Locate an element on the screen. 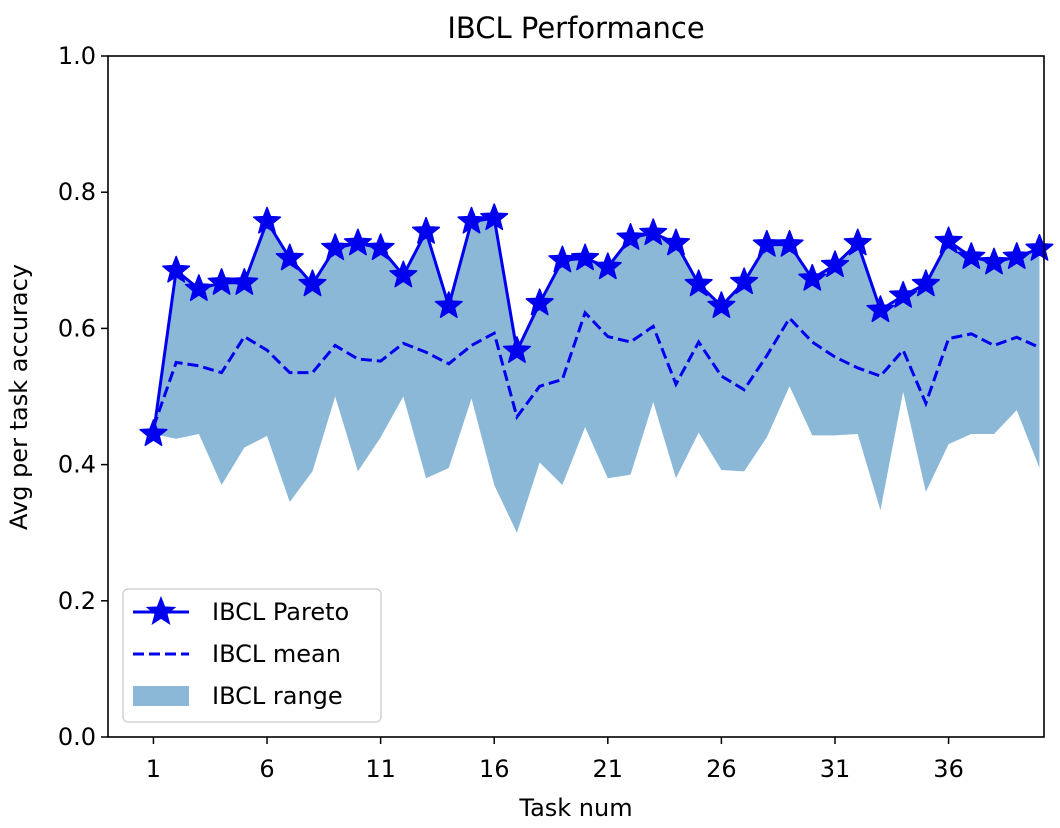  legend: IBCL Pareto IBCL mean IBCL range is located at coordinates (252, 655).